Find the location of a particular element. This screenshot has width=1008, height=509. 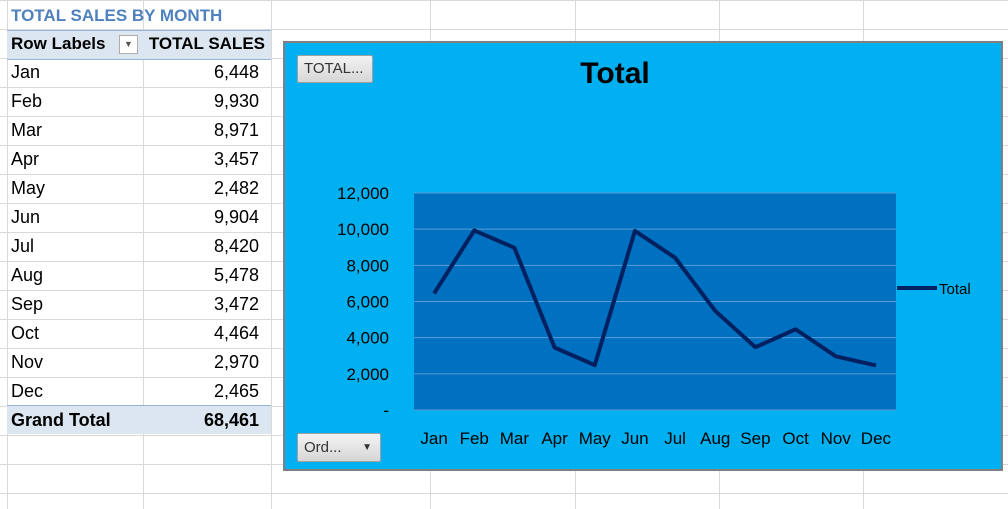

legend-label: Total is located at coordinates (955, 289).